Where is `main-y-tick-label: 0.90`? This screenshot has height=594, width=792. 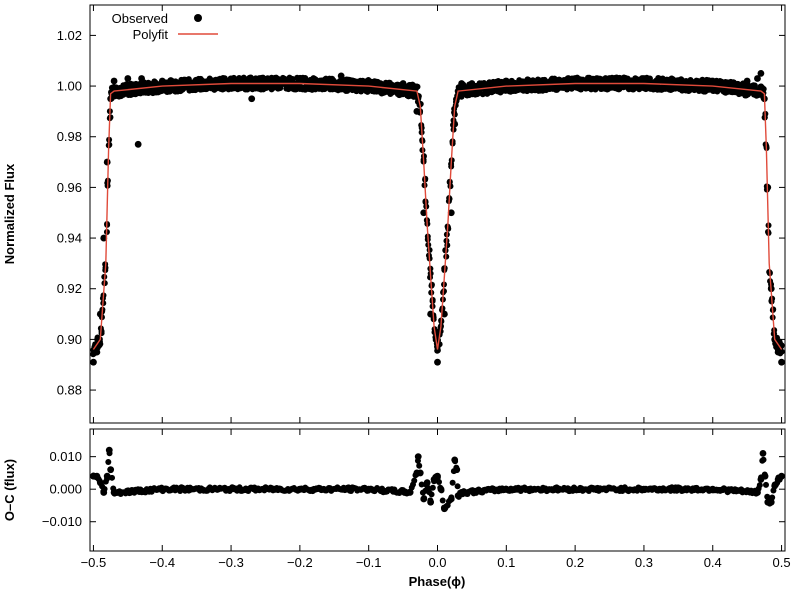 main-y-tick-label: 0.90 is located at coordinates (69, 339).